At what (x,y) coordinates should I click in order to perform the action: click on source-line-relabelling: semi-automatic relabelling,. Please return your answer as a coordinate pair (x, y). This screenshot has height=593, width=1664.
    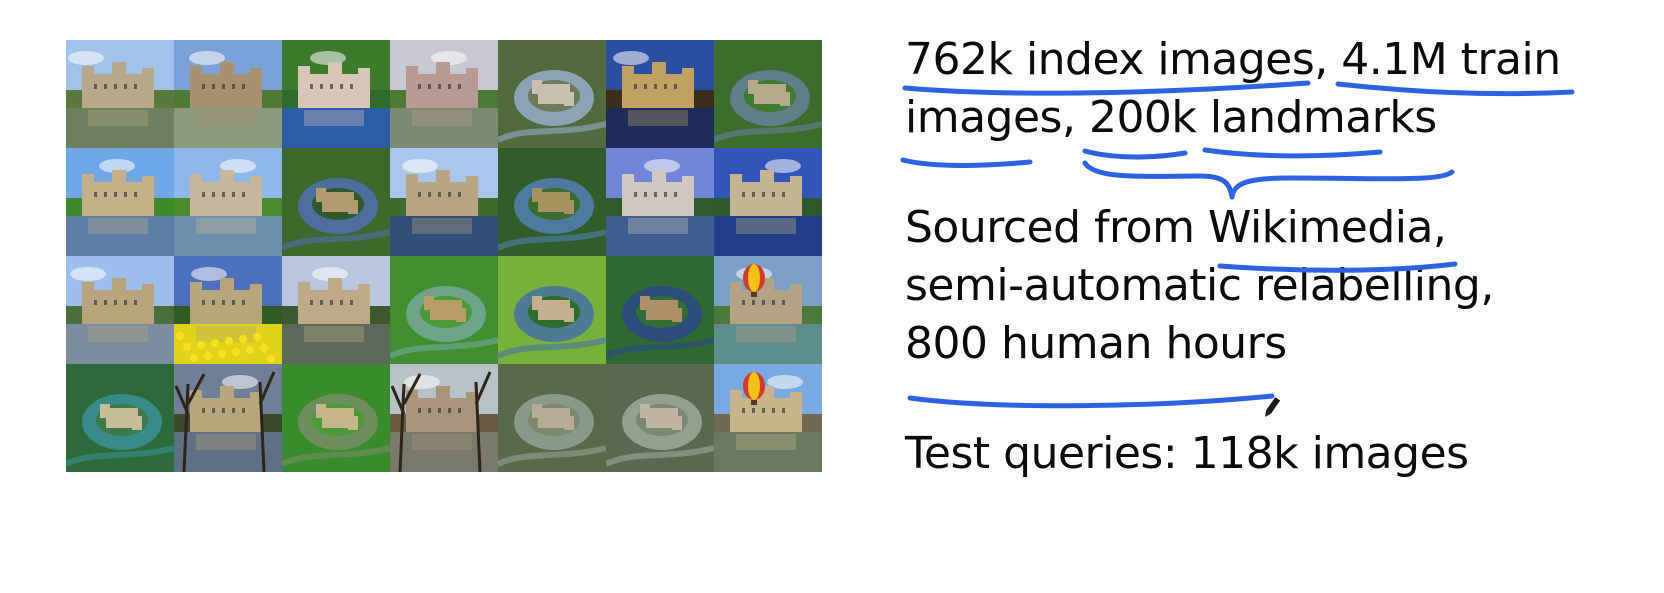
    Looking at the image, I should click on (1199, 285).